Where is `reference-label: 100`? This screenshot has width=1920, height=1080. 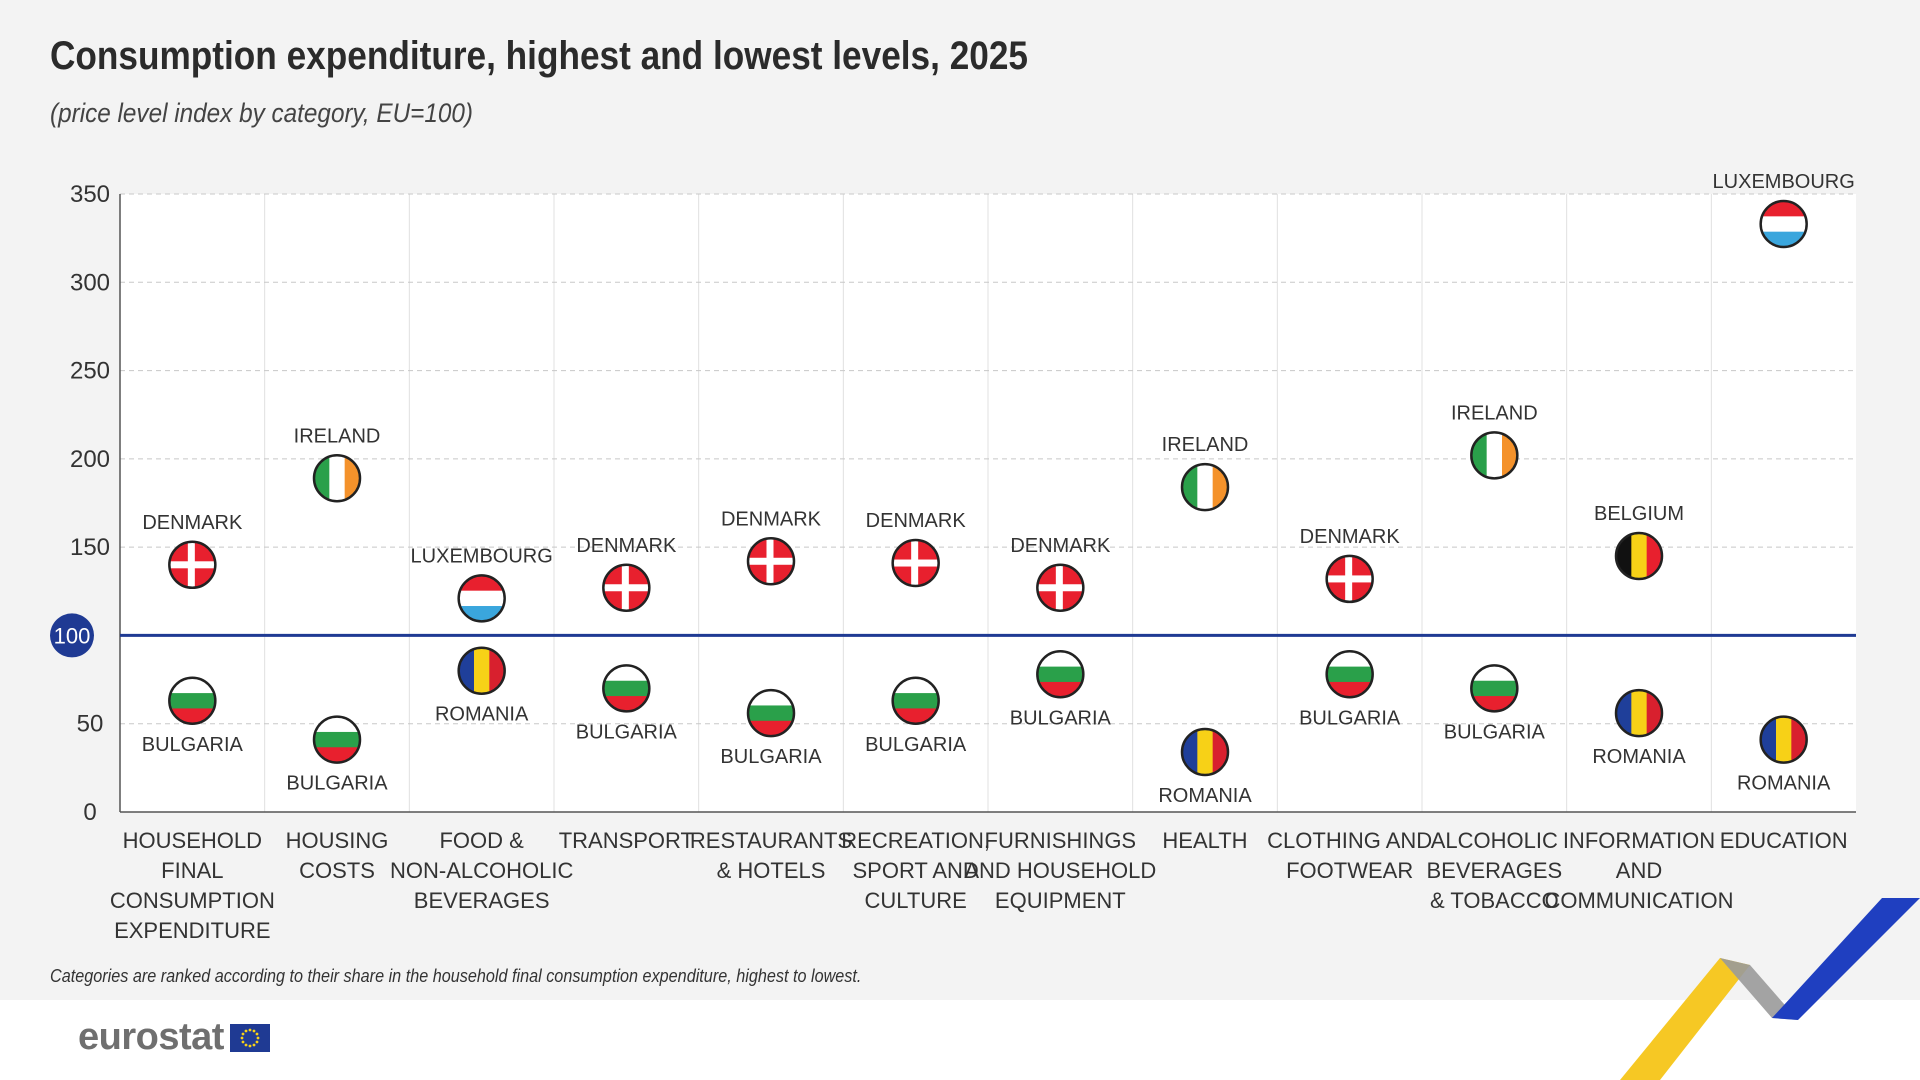 reference-label: 100 is located at coordinates (72, 635).